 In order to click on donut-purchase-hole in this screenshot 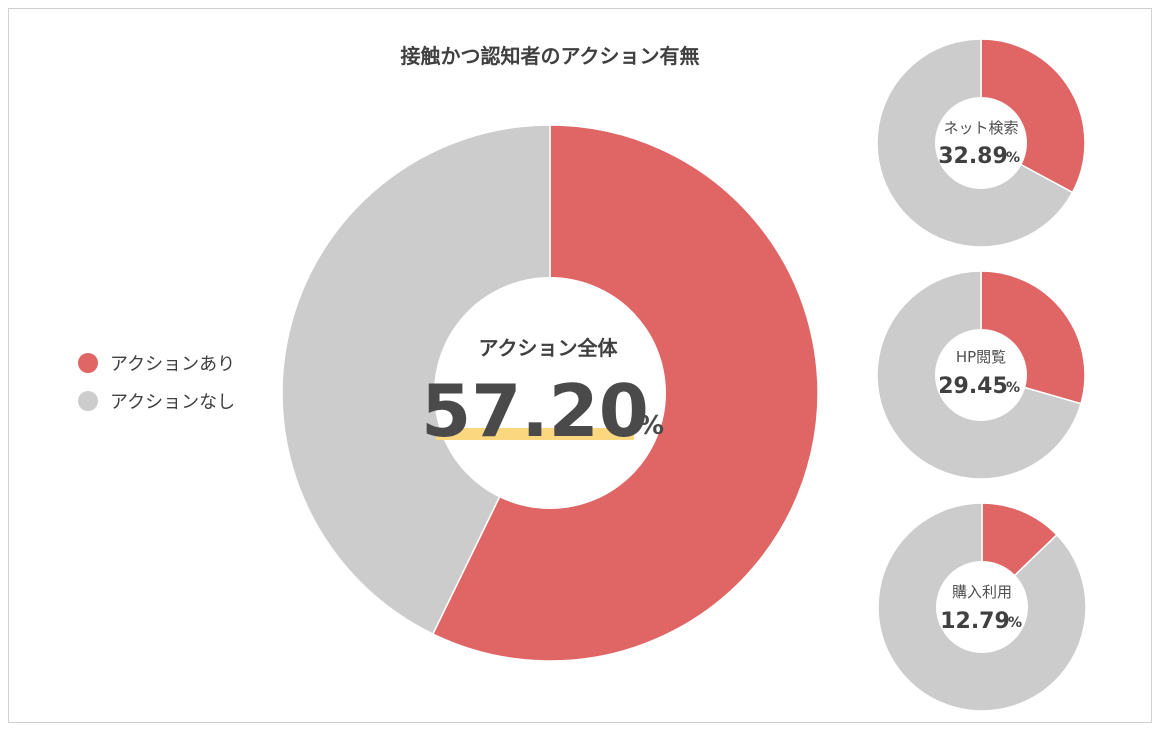, I will do `click(982, 607)`.